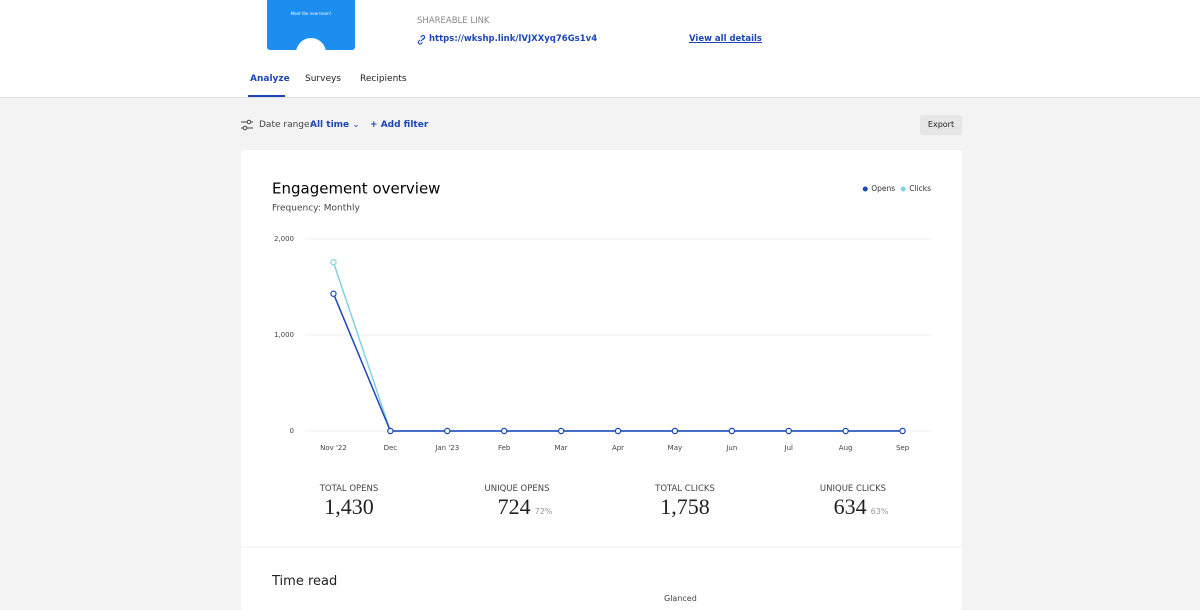  Describe the element at coordinates (543, 511) in the screenshot. I see `stat-percent: 72%` at that location.